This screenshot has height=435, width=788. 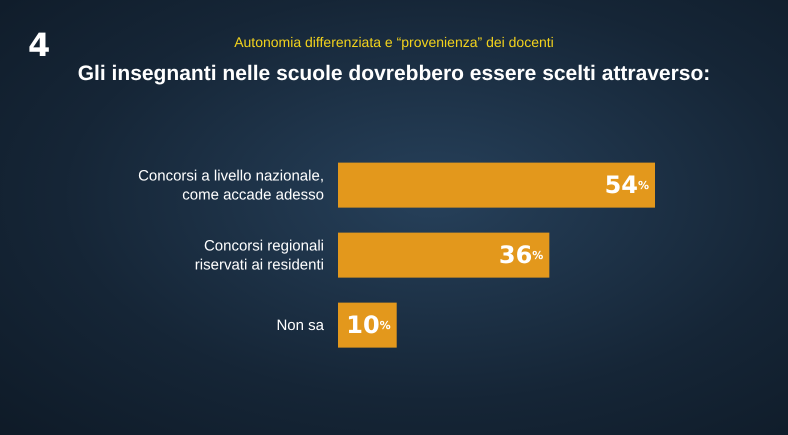 I want to click on y-tick-label: Concorsi regionali riservati ai residenti, so click(x=259, y=255).